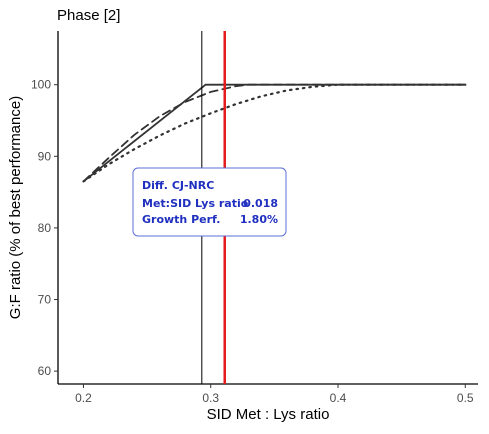 Image resolution: width=489 pixels, height=434 pixels. What do you see at coordinates (45, 300) in the screenshot?
I see `y-tick-label: 70` at bounding box center [45, 300].